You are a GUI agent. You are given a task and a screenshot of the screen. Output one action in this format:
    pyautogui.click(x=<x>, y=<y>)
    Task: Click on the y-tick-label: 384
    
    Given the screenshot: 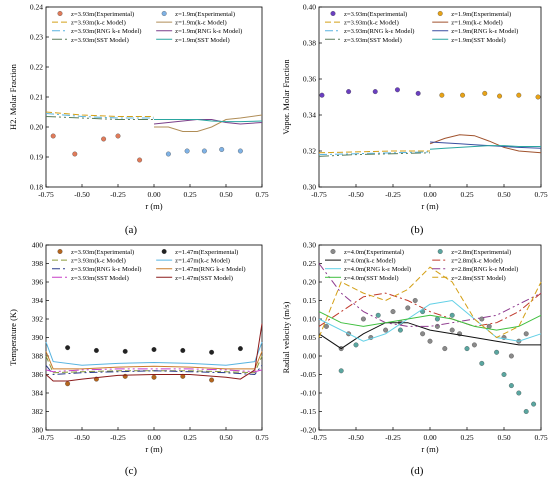 What is the action you would take?
    pyautogui.click(x=38, y=393)
    